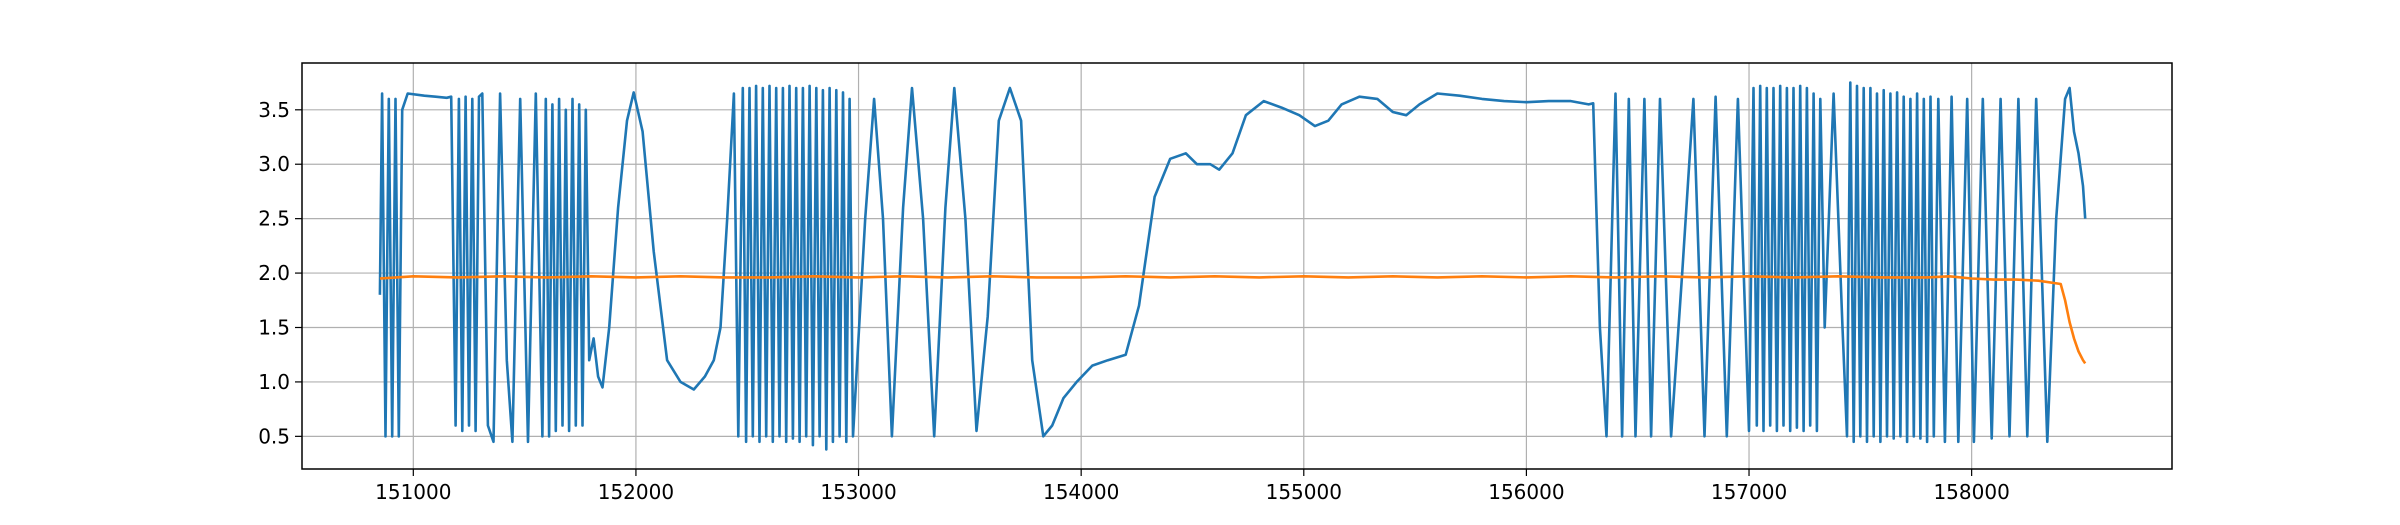 The width and height of the screenshot is (2400, 525). What do you see at coordinates (274, 164) in the screenshot?
I see `y-tick-label: 3.0` at bounding box center [274, 164].